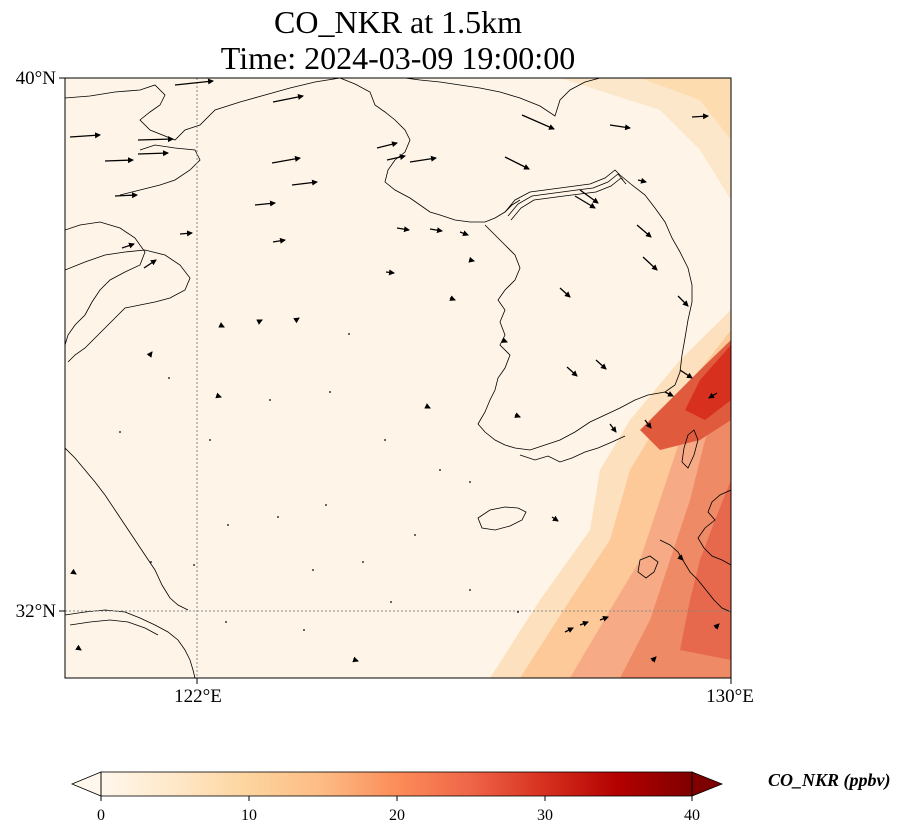 The width and height of the screenshot is (920, 836). I want to click on plume-northeast-inner, so click(685, 109).